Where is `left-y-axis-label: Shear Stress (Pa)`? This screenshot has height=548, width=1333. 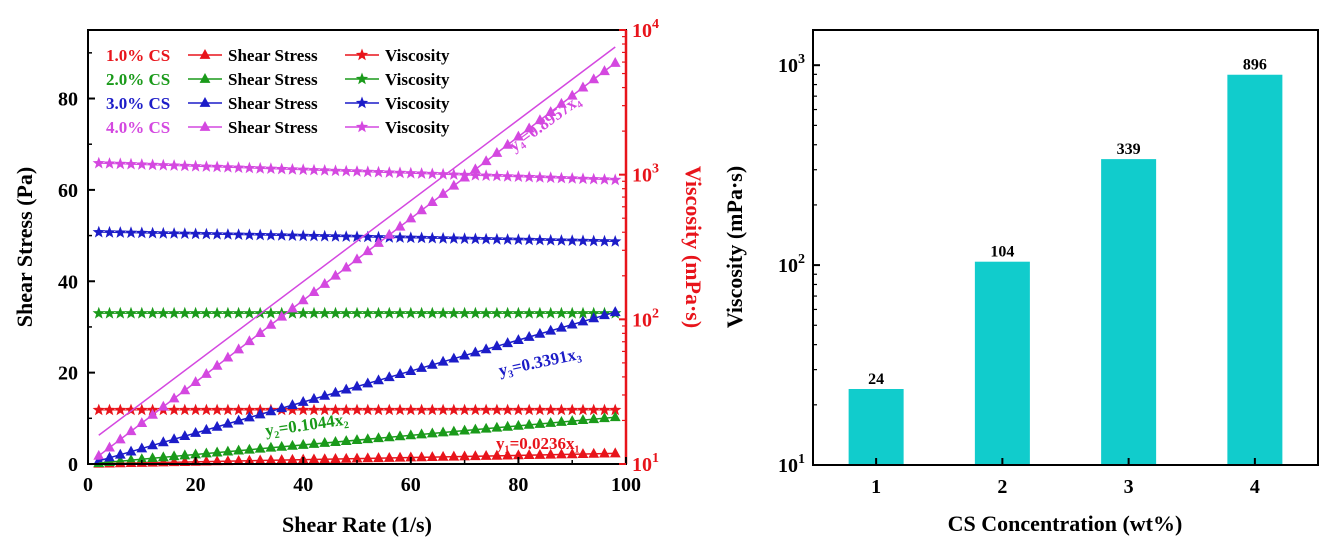
left-y-axis-label: Shear Stress (Pa) is located at coordinates (24, 247).